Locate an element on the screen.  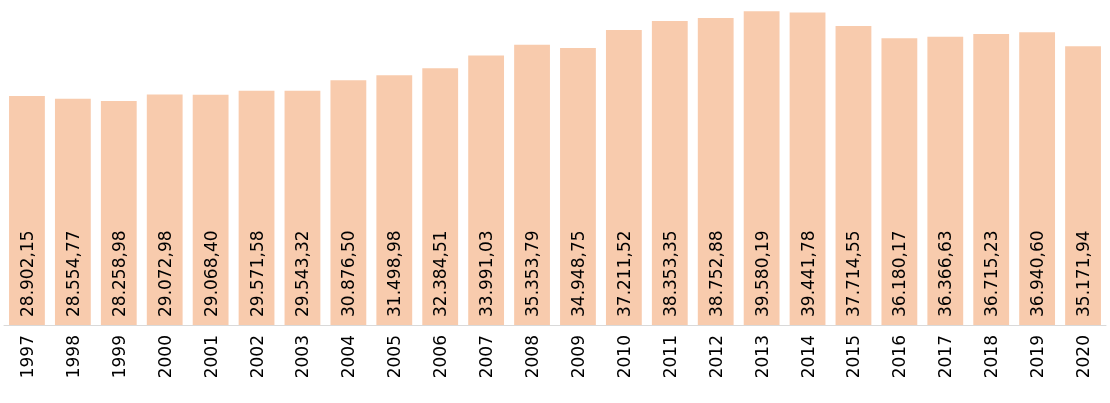
data-label: 36.180,17 is located at coordinates (899, 273).